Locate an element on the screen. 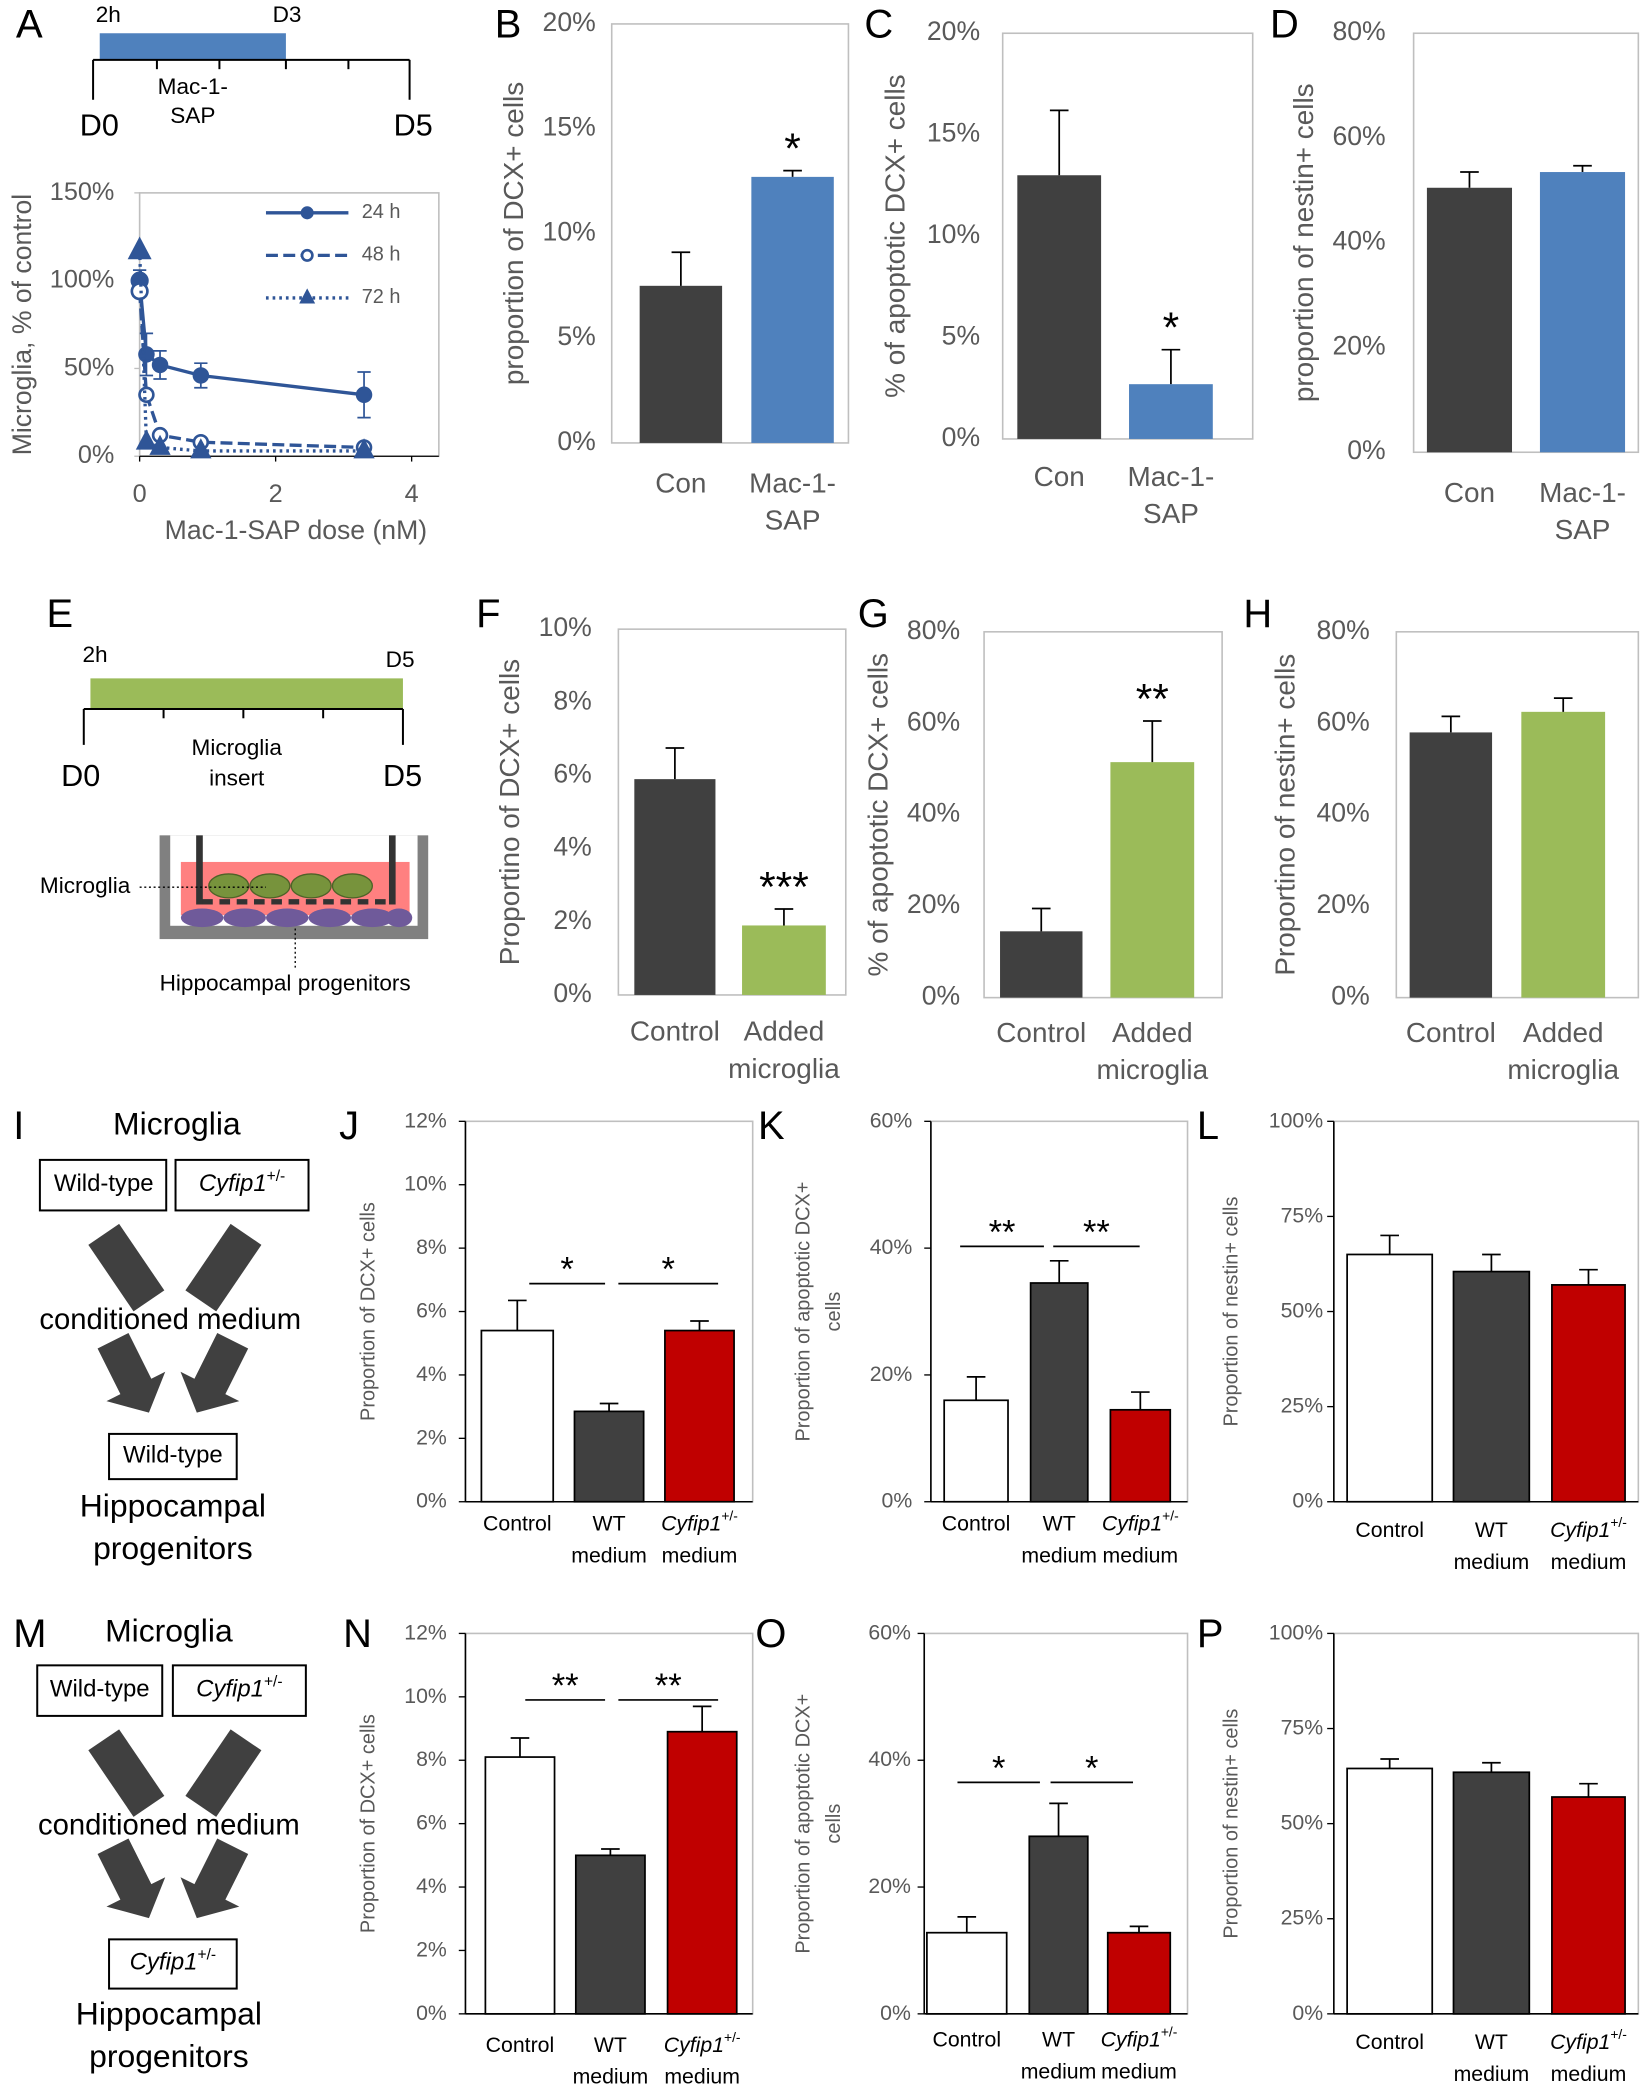  y-tick-label: 8% is located at coordinates (572, 700).